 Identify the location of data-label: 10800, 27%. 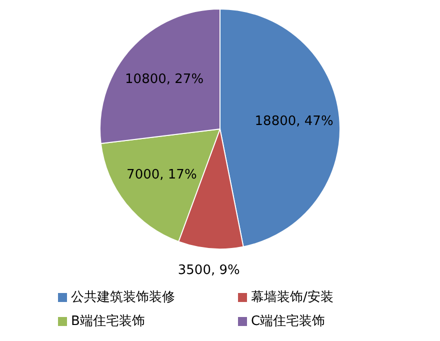
(164, 80).